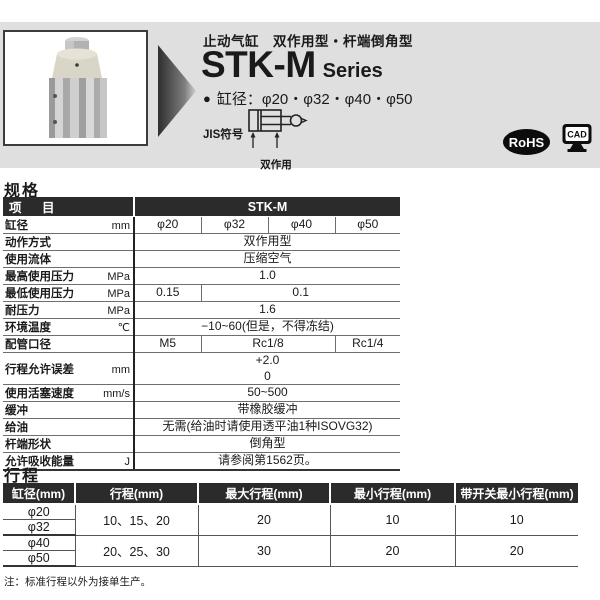  What do you see at coordinates (16, 226) in the screenshot?
I see `spec-item-label: 缸径` at bounding box center [16, 226].